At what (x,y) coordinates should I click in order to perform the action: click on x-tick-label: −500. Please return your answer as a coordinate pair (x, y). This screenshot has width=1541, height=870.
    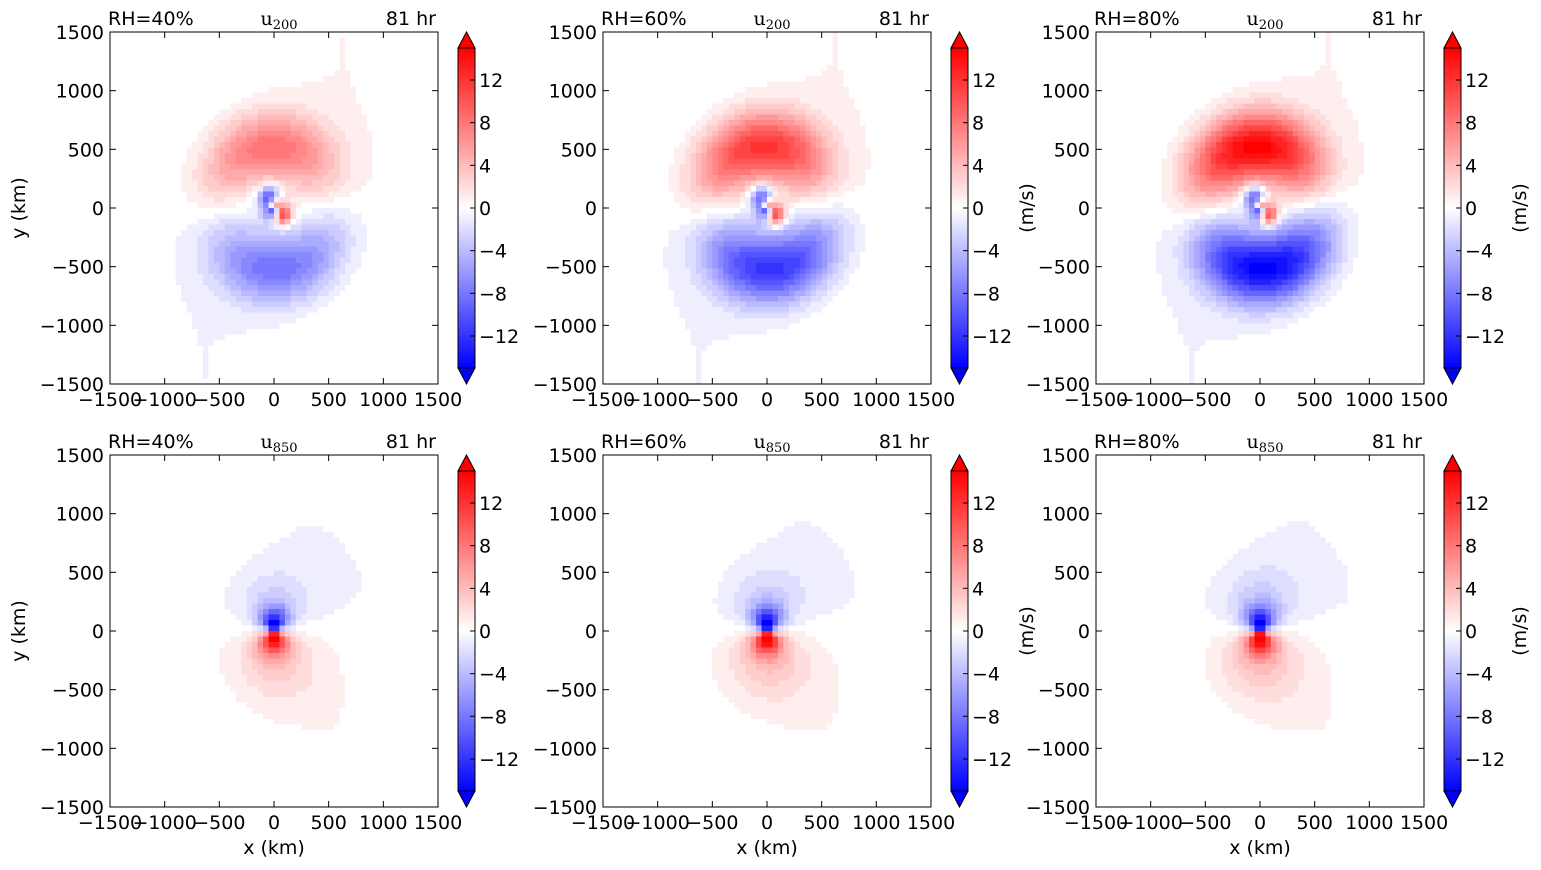
    Looking at the image, I should click on (219, 400).